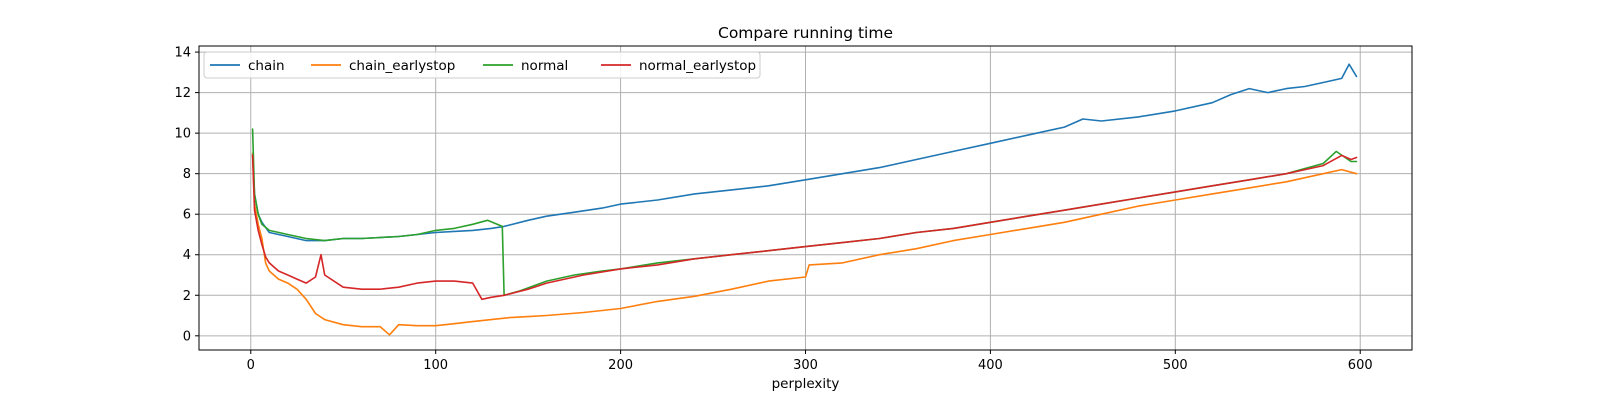 Image resolution: width=1600 pixels, height=400 pixels. I want to click on y-tick-label: 6, so click(187, 215).